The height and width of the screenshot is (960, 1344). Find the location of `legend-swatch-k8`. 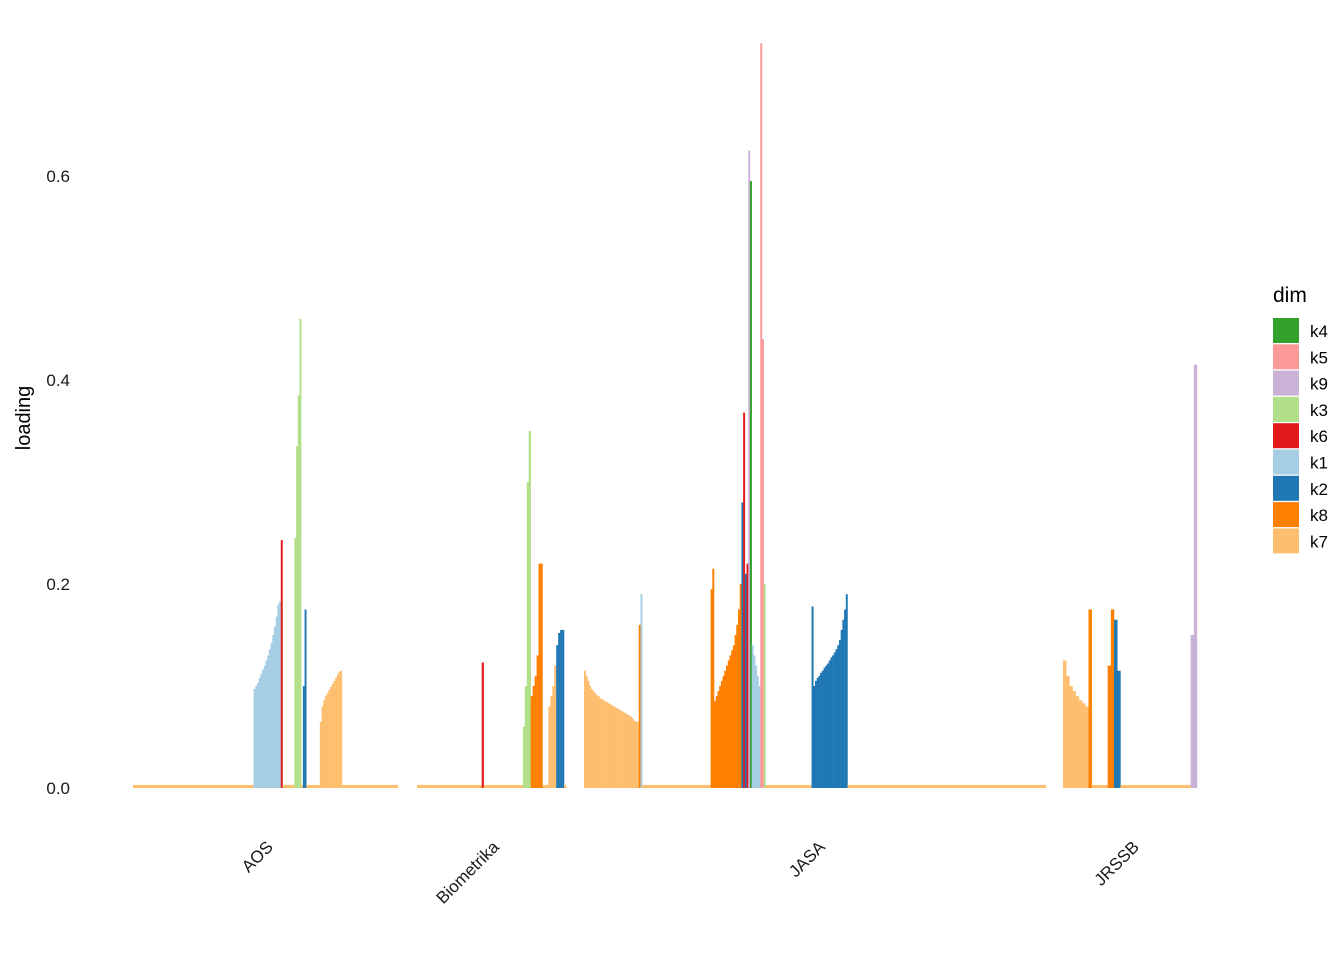

legend-swatch-k8 is located at coordinates (1286, 515).